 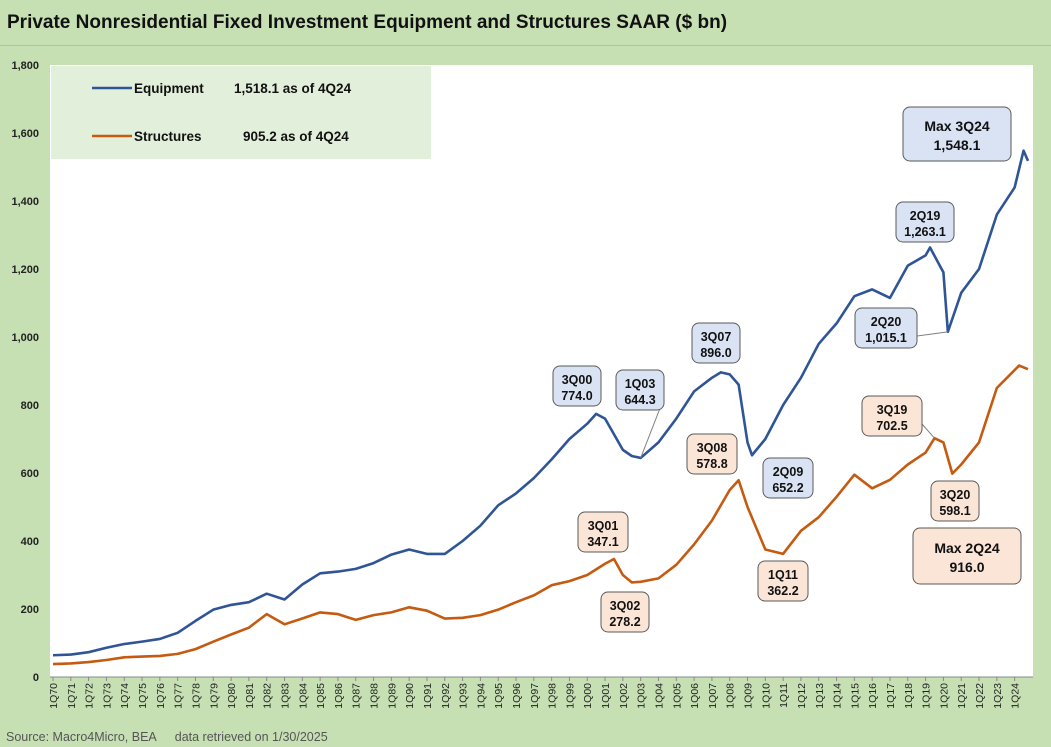 I want to click on callout-value: 644.3, so click(x=639, y=400).